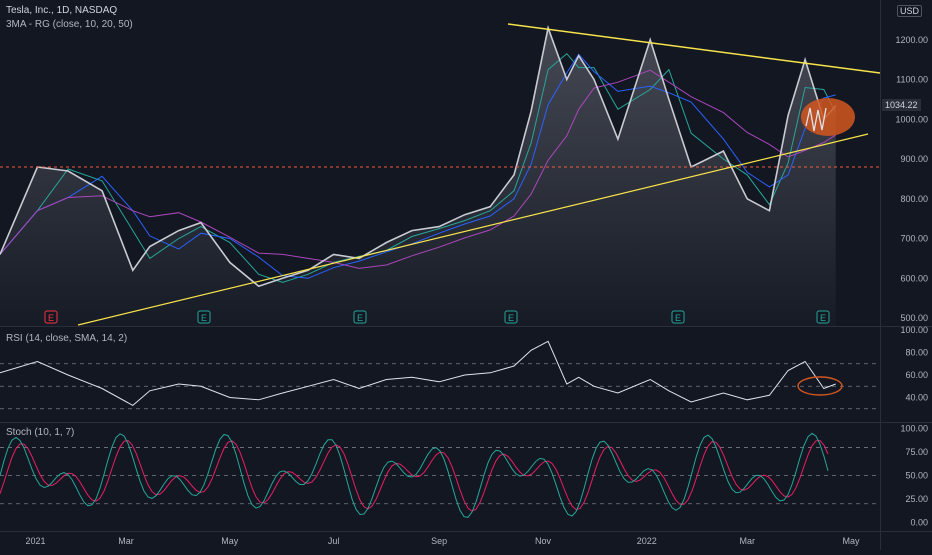  What do you see at coordinates (914, 239) in the screenshot?
I see `price-tick-label: 700.00` at bounding box center [914, 239].